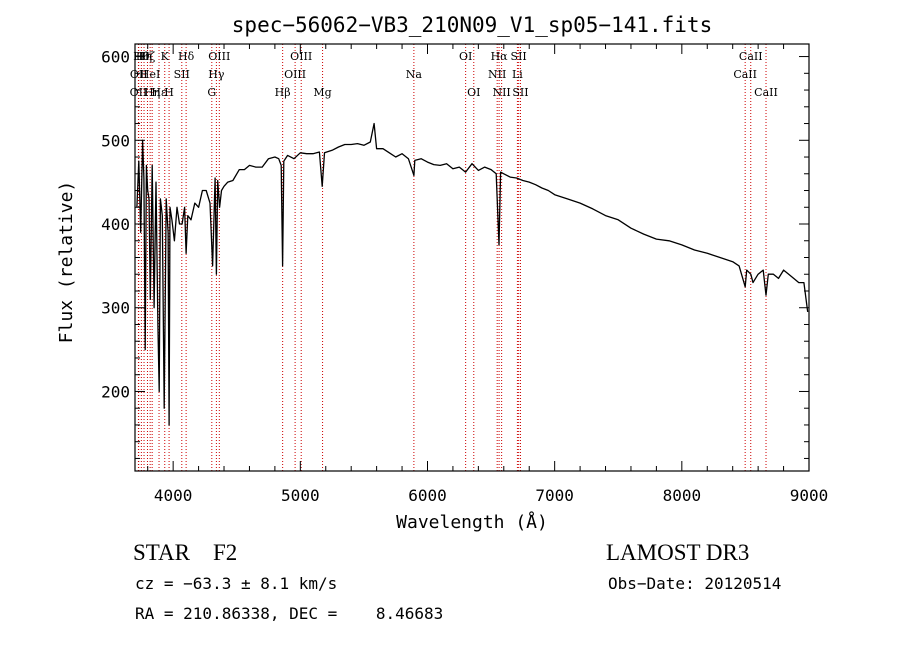 This screenshot has width=900, height=653. What do you see at coordinates (283, 92) in the screenshot?
I see `line-label-15: Hβ` at bounding box center [283, 92].